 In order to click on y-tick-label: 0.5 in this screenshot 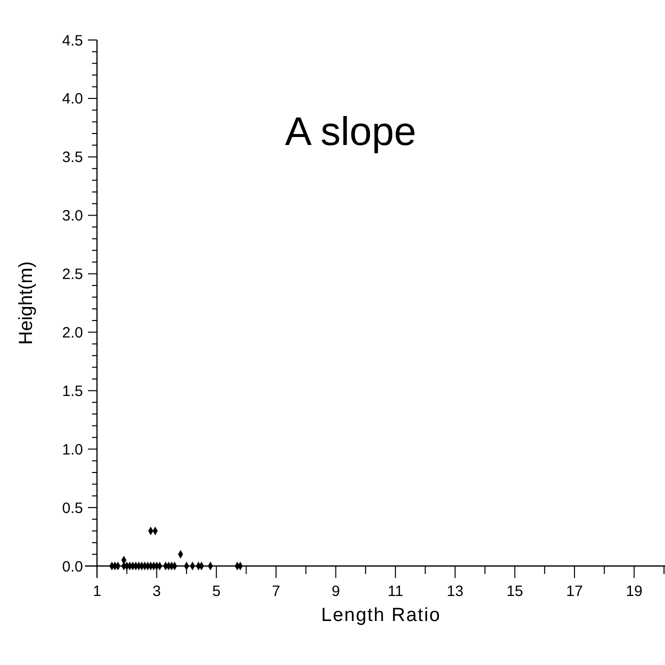, I will do `click(72, 508)`.